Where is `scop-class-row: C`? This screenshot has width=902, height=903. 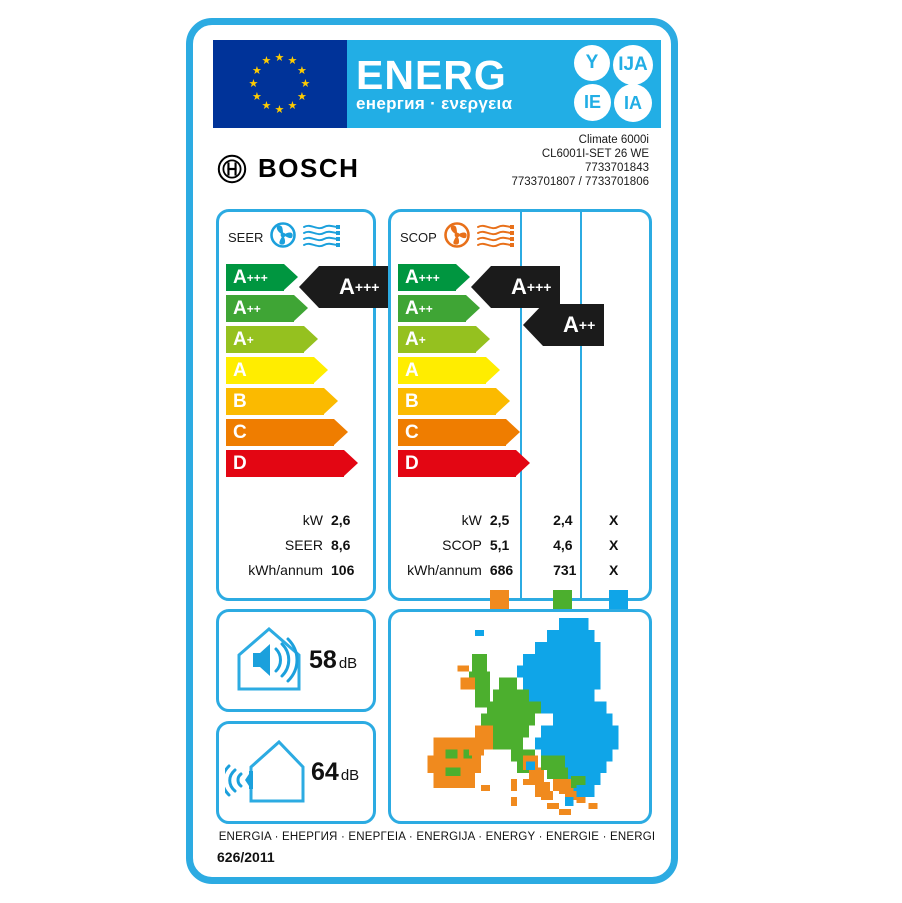 scop-class-row: C is located at coordinates (459, 432).